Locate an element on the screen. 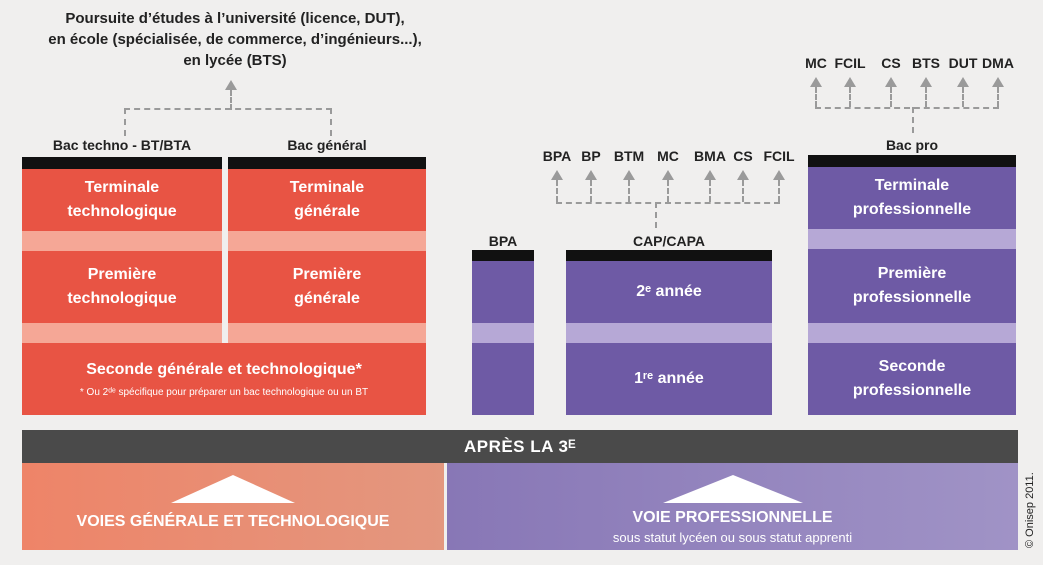 The image size is (1043, 565). voie-pro-title: VOIE PROFESSIONNELLE is located at coordinates (732, 517).